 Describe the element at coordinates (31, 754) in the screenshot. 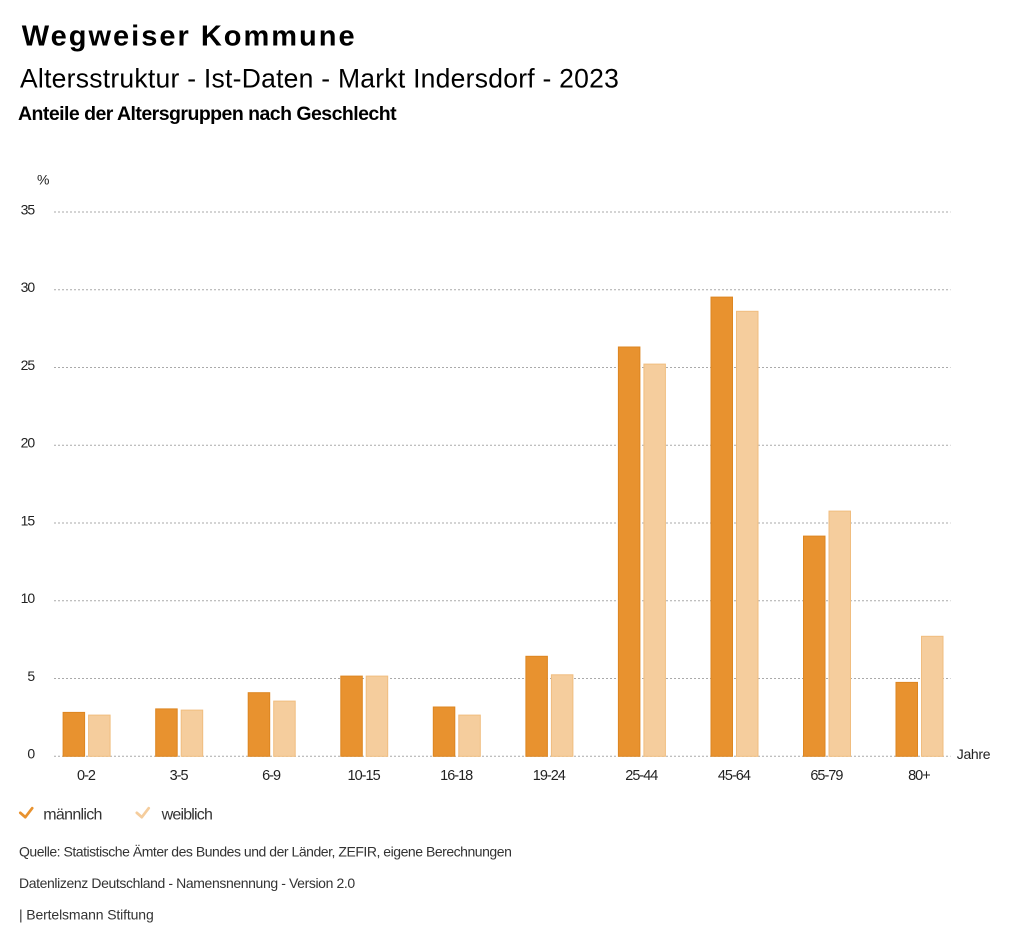

I see `svg-text: 0` at that location.